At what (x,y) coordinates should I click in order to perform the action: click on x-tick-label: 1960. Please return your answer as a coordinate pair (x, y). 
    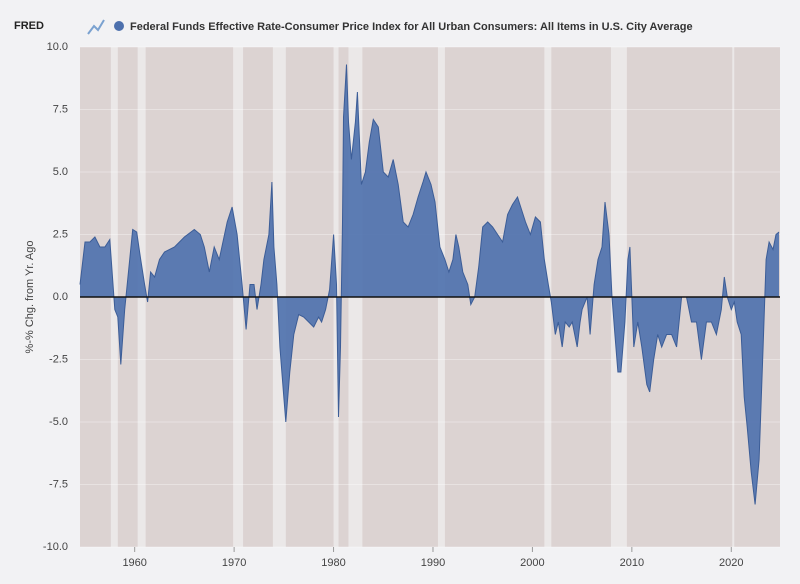
    Looking at the image, I should click on (134, 563).